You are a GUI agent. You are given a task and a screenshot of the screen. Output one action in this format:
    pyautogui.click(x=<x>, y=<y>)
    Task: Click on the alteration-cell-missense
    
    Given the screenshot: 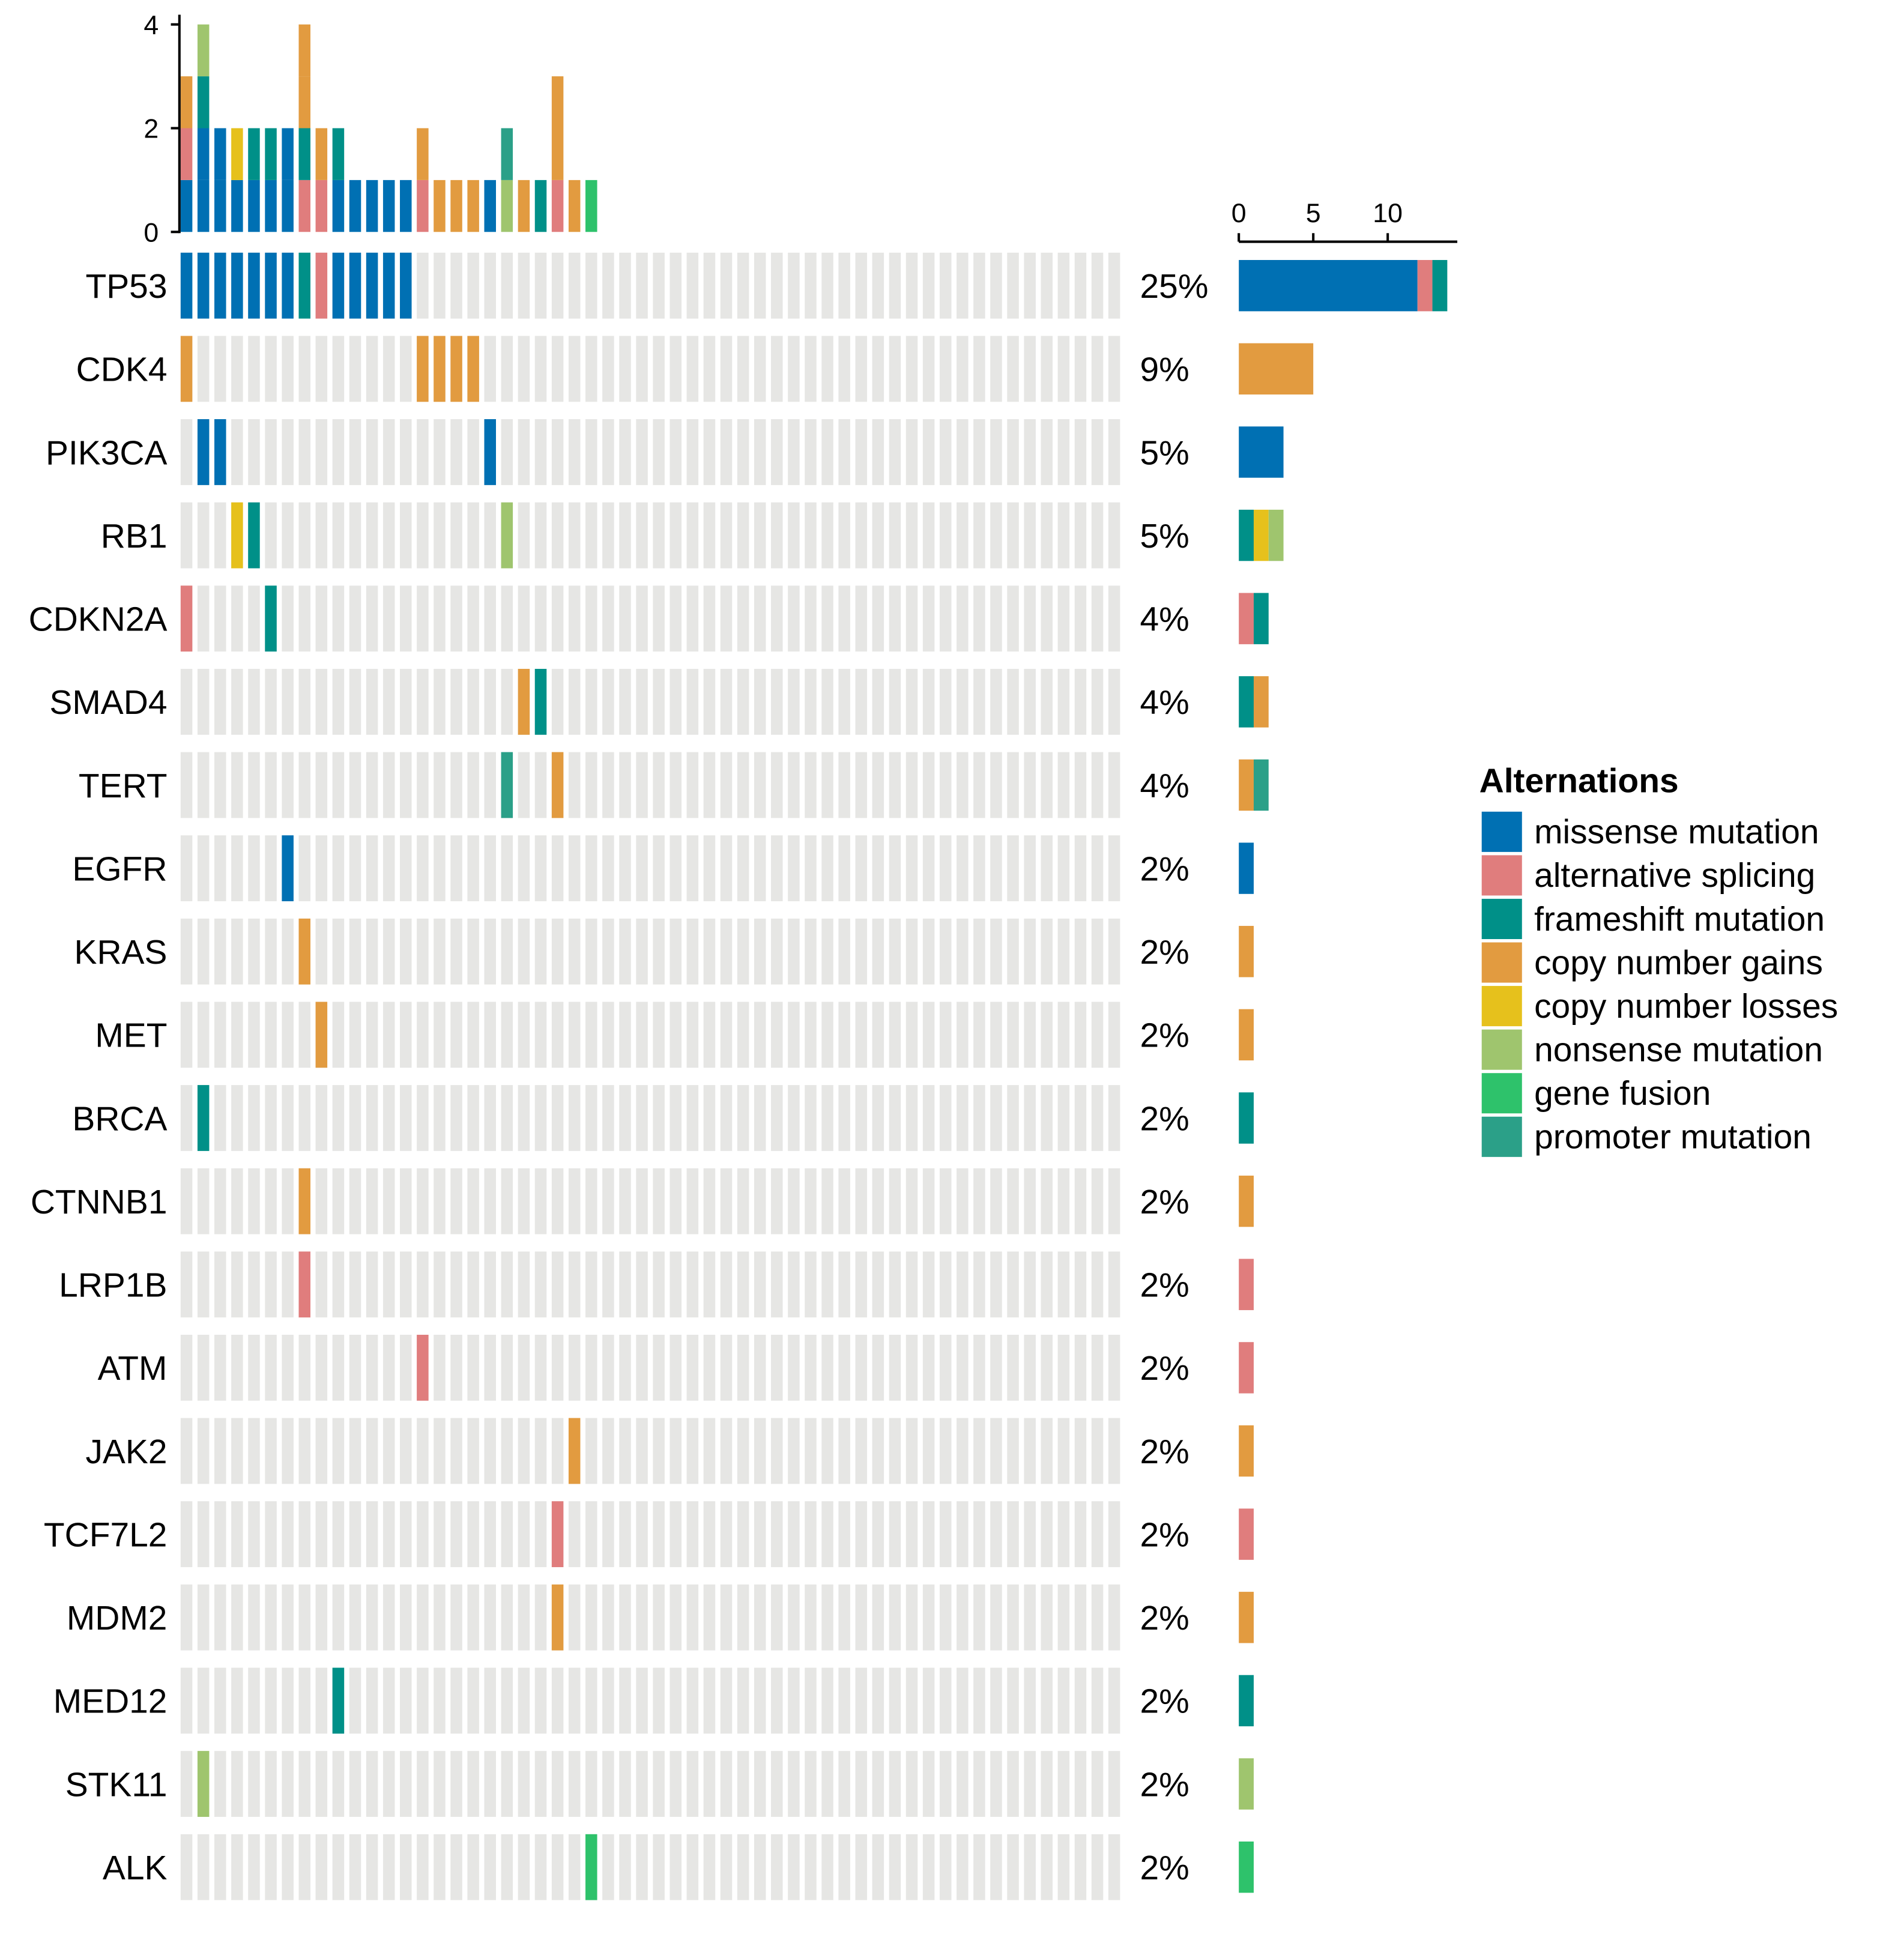 What is the action you would take?
    pyautogui.click(x=388, y=285)
    